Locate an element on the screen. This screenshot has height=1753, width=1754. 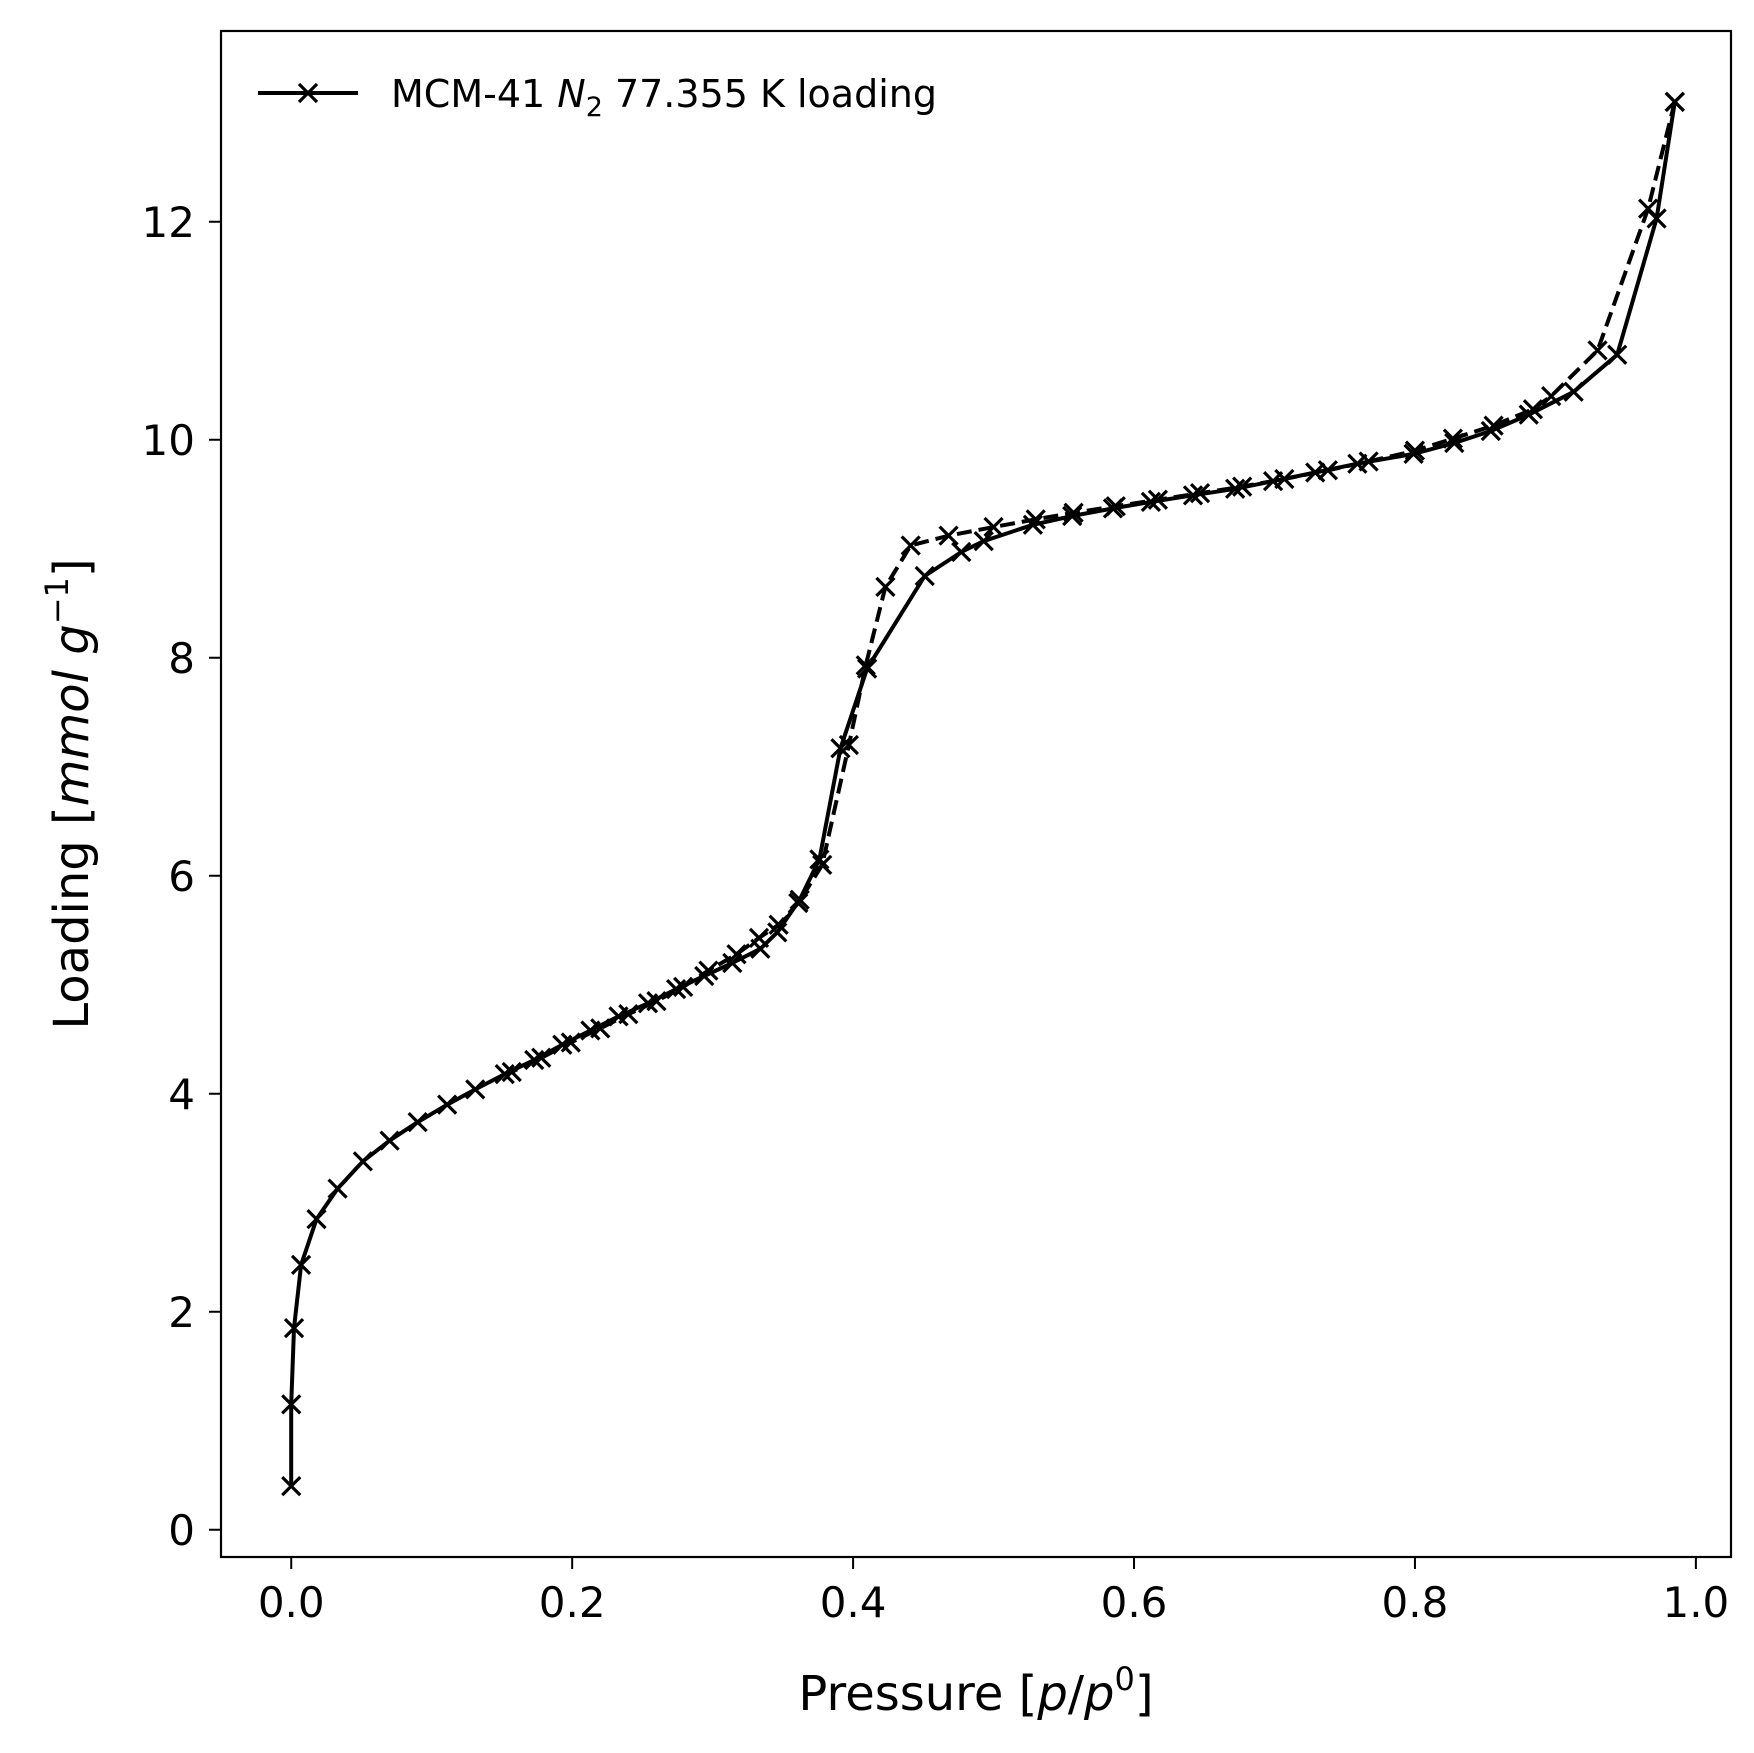
y-tick-label: 12 is located at coordinates (168, 222).